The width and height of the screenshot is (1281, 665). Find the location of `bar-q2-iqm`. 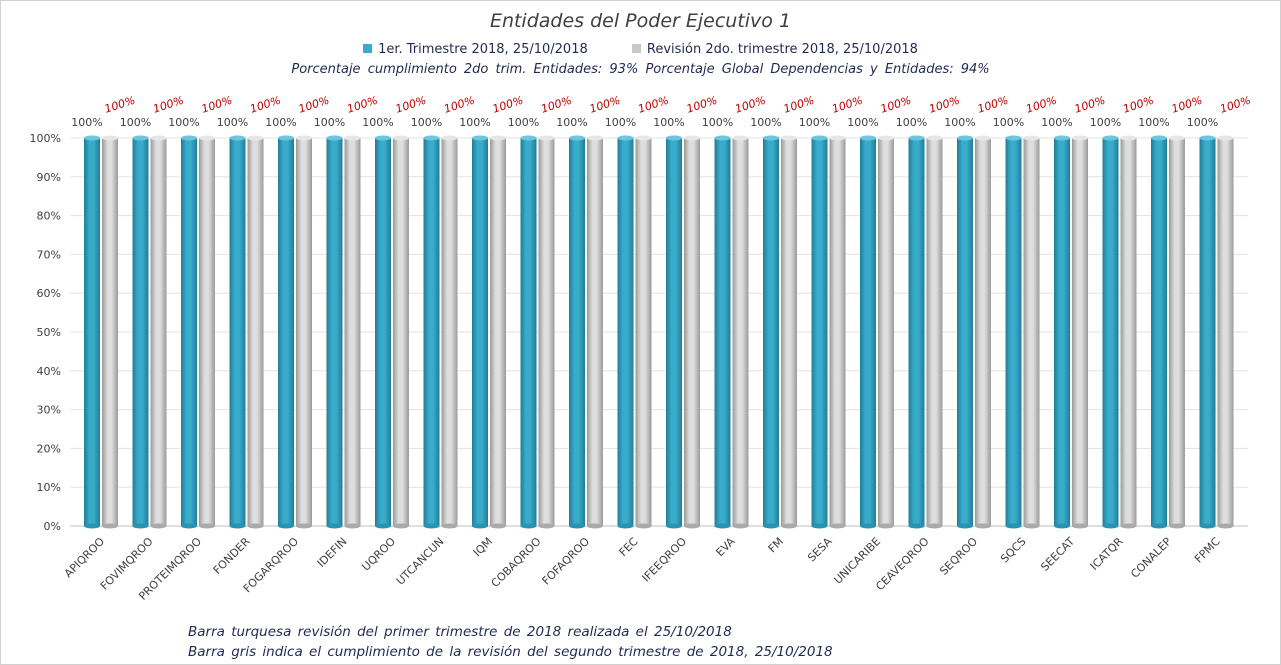

bar-q2-iqm is located at coordinates (498, 332).